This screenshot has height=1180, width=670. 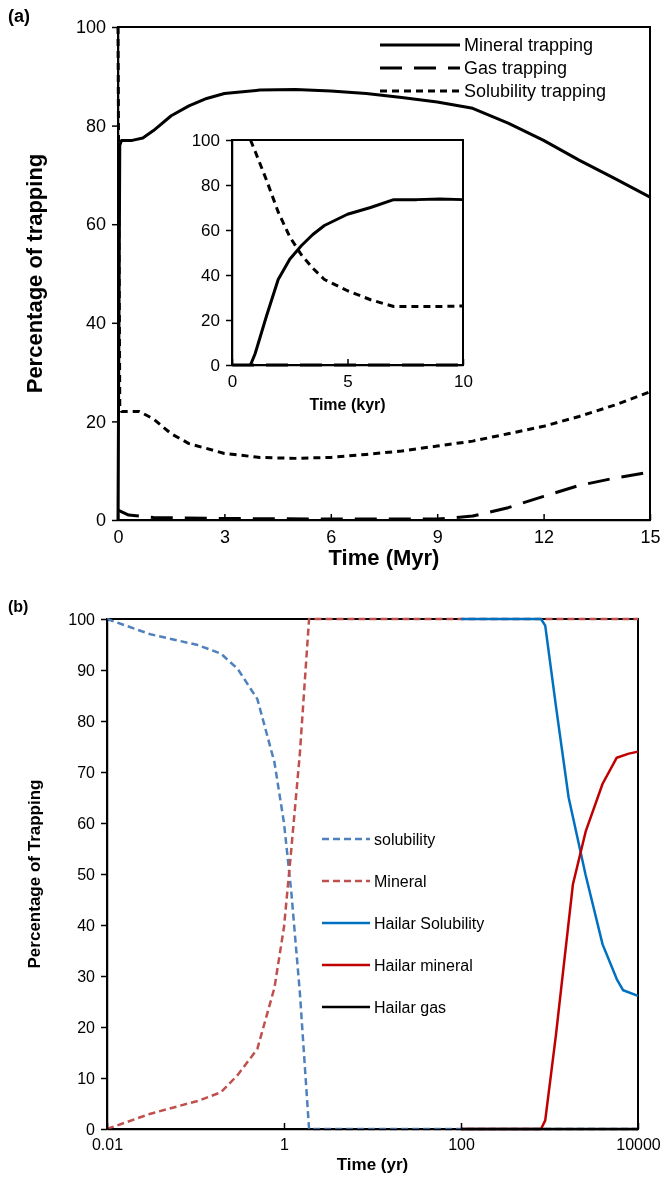 What do you see at coordinates (429, 923) in the screenshot?
I see `legend-label: Hailar Solubility` at bounding box center [429, 923].